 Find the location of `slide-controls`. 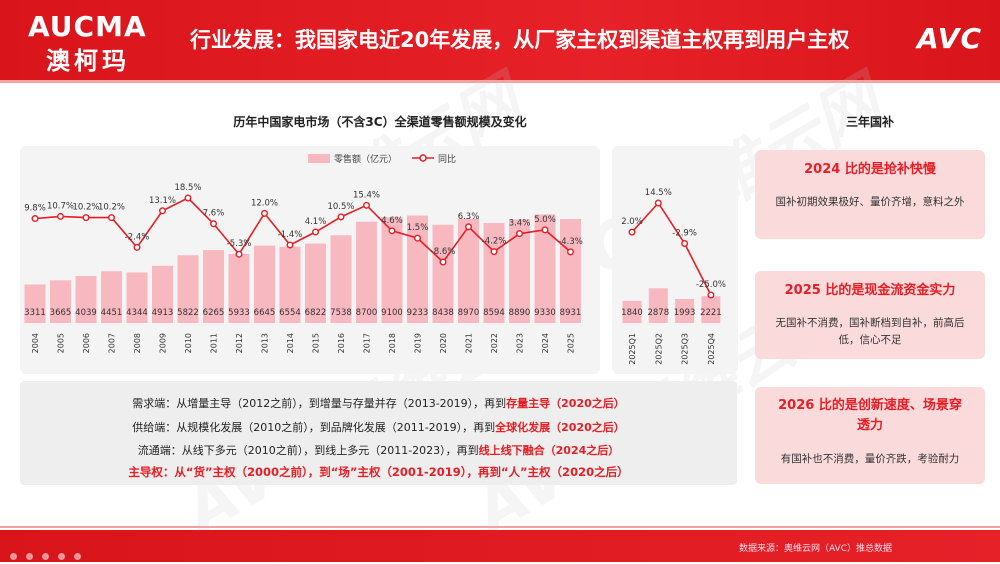

slide-controls is located at coordinates (50, 552).